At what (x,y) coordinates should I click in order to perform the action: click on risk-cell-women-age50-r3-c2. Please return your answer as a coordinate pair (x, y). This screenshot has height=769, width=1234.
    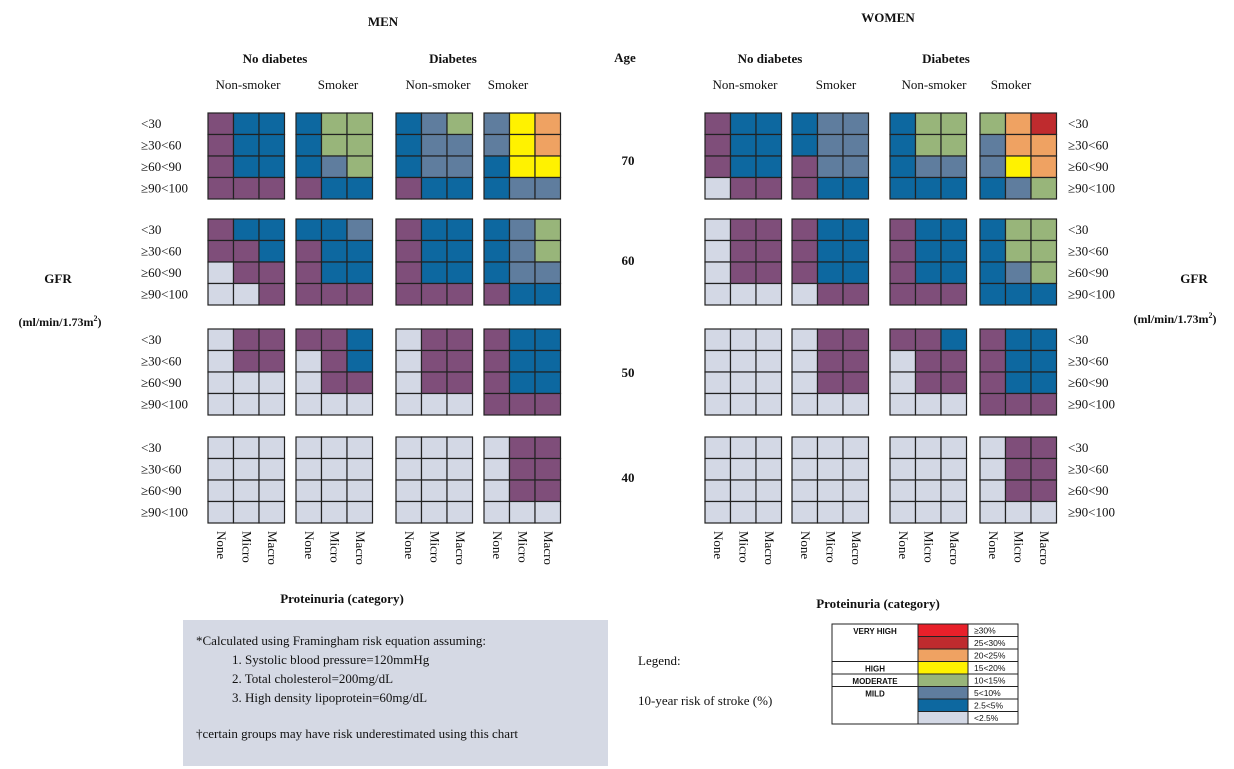
    Looking at the image, I should click on (769, 404).